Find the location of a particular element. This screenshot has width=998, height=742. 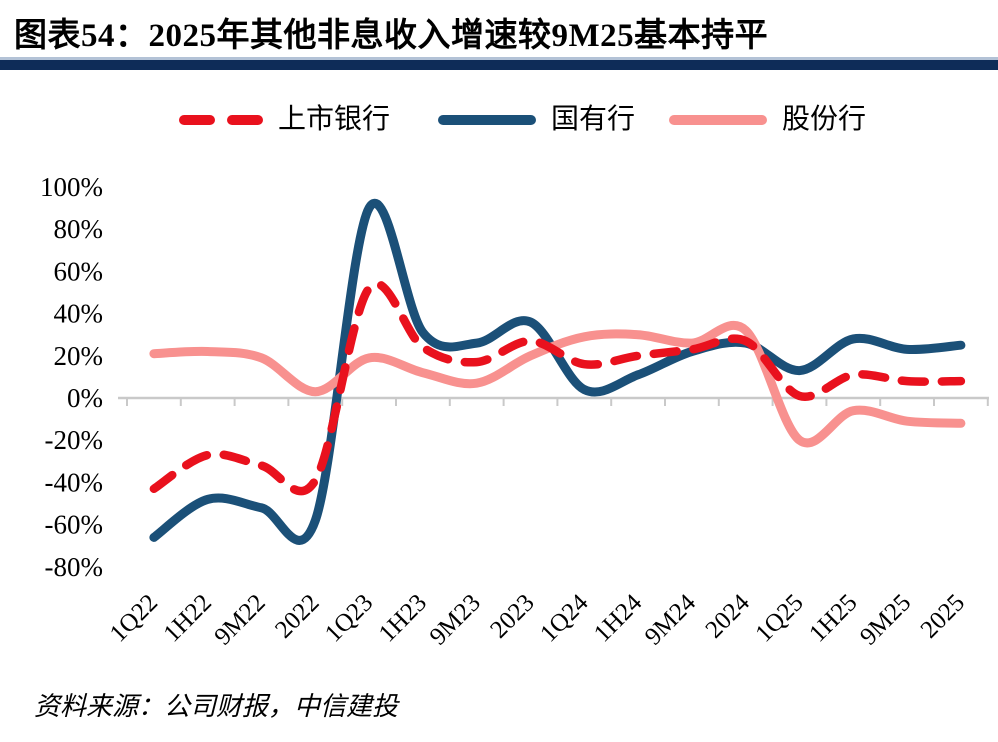

x-tick-label: 1Q22 is located at coordinates (134, 618).